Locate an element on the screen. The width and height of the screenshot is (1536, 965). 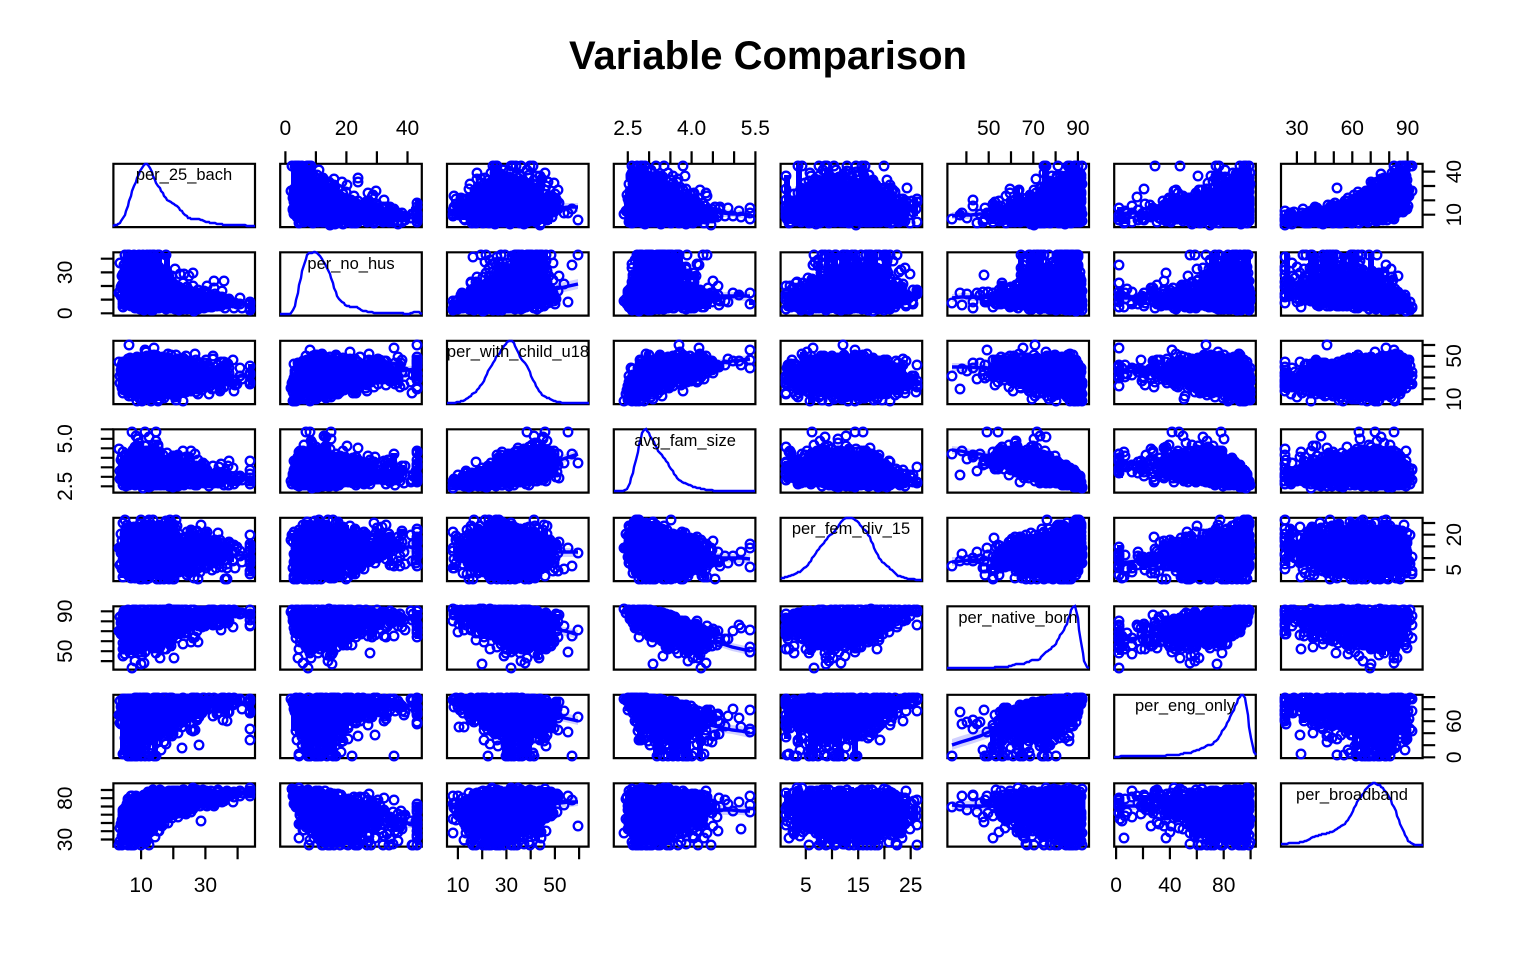
svg-text: 5.0 is located at coordinates (65, 438).